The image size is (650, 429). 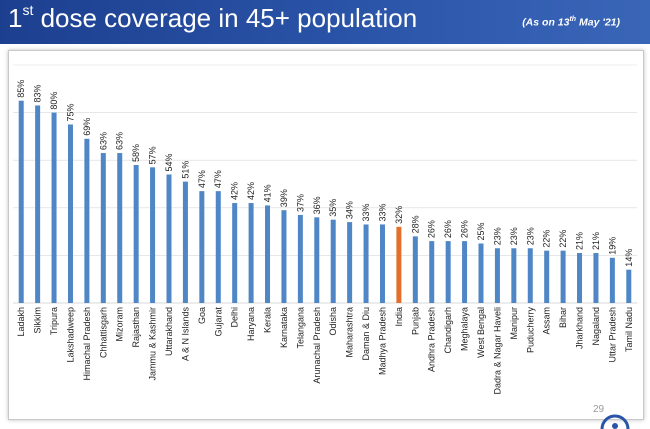 What do you see at coordinates (481, 231) in the screenshot?
I see `data-label: 25%` at bounding box center [481, 231].